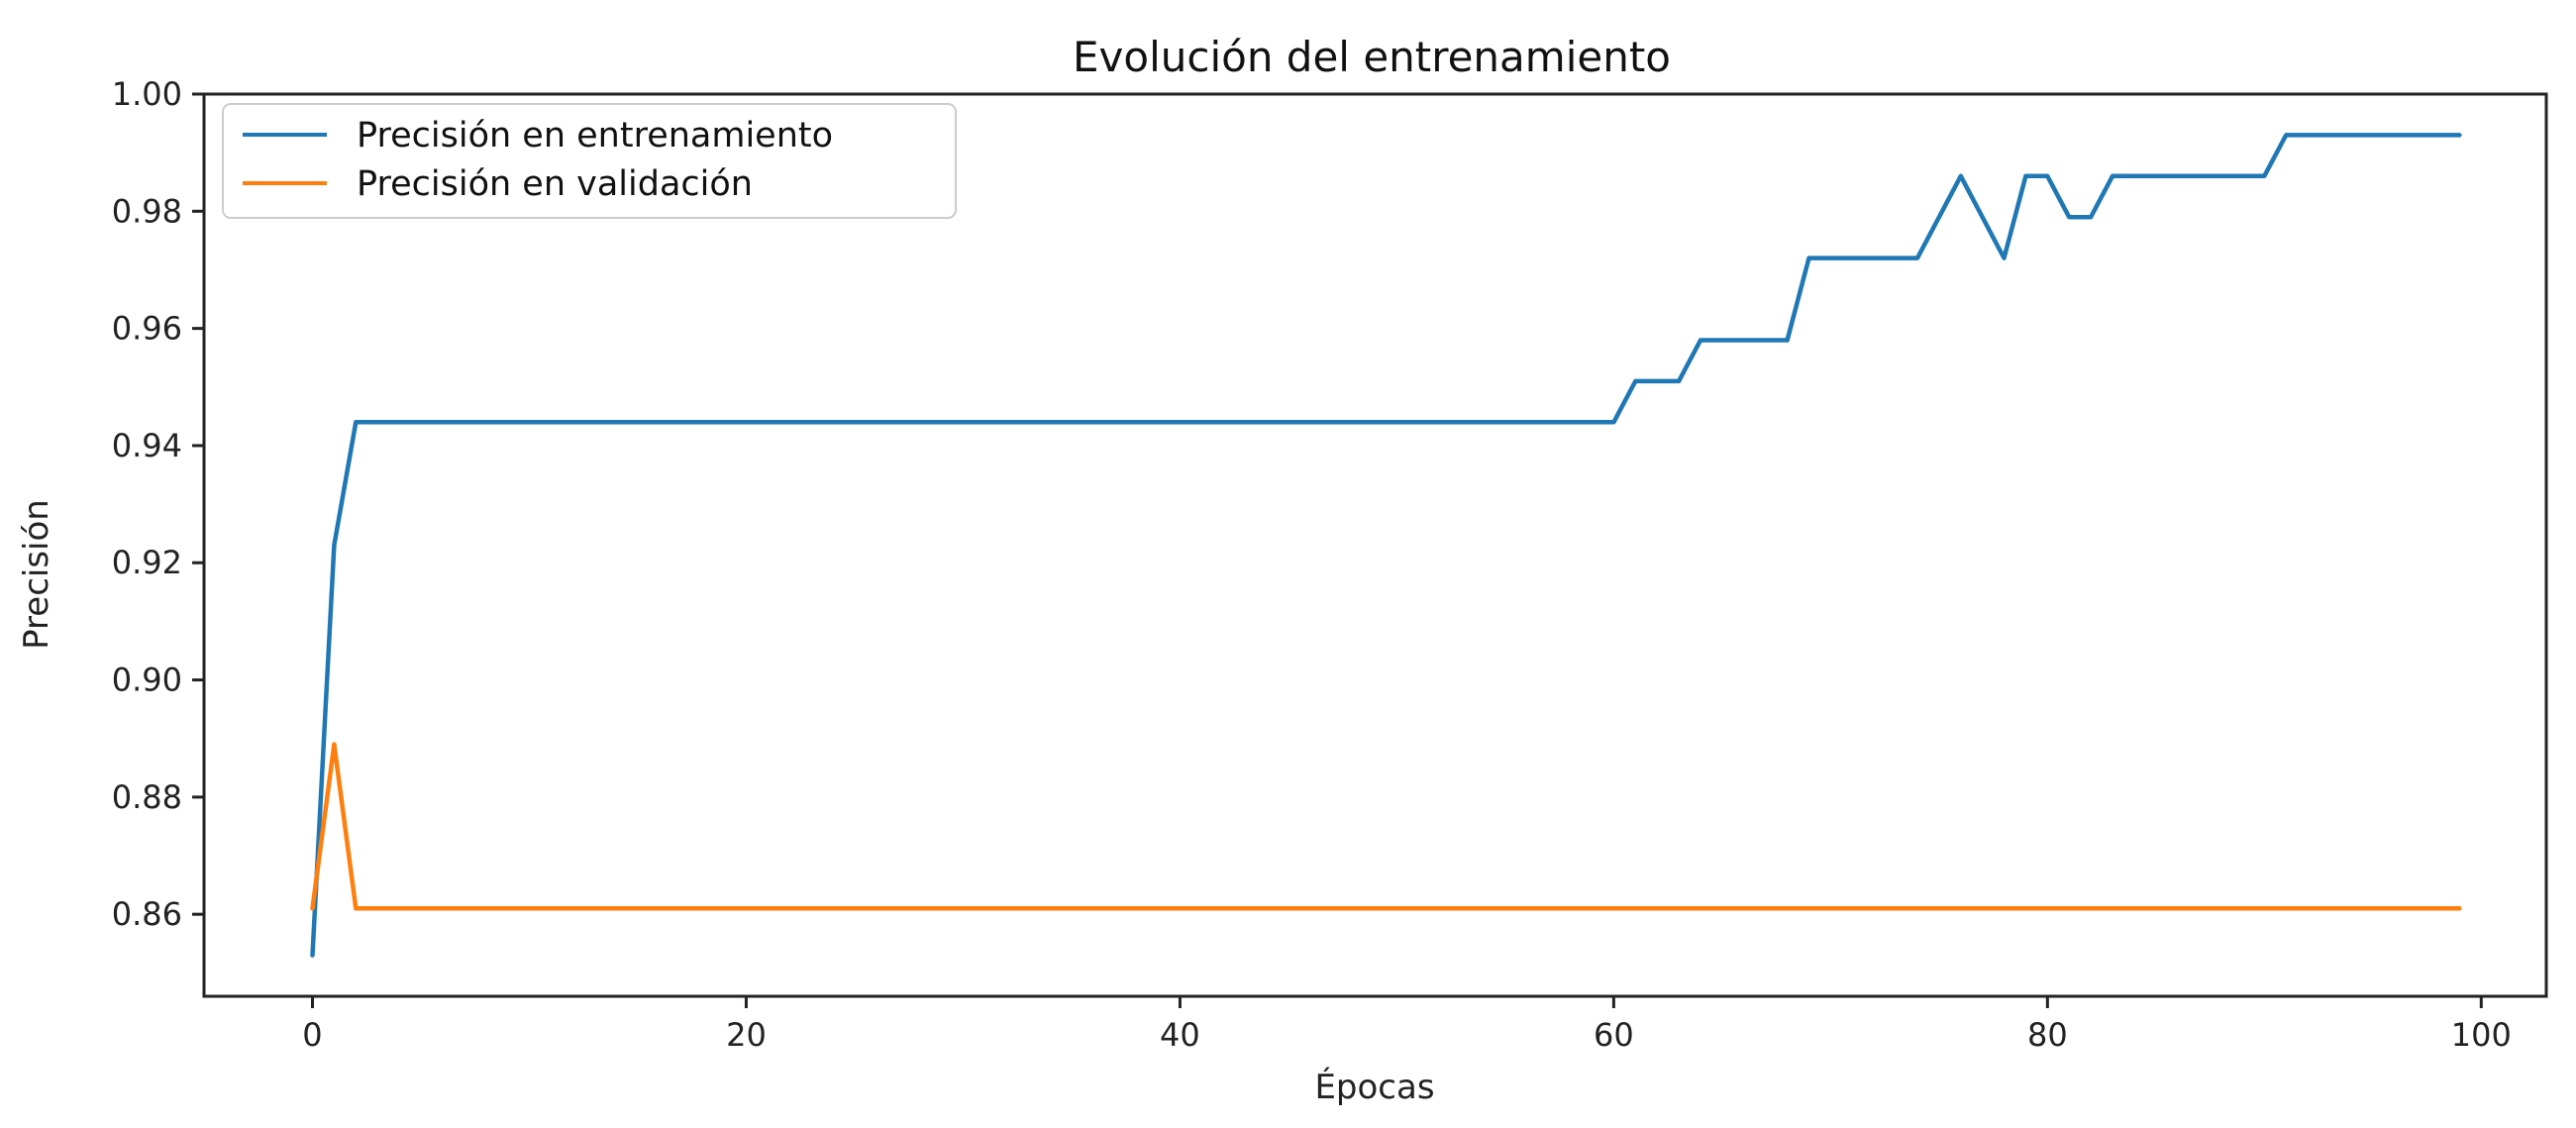 The height and width of the screenshot is (1128, 2576). I want to click on x-axis: 0 20 40 60 80 100, so click(1407, 1025).